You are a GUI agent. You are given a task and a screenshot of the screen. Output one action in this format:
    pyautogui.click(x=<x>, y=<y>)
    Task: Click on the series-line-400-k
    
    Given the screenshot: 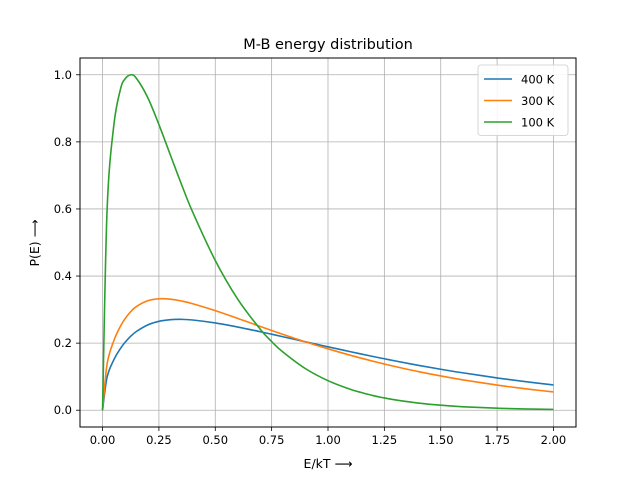 What is the action you would take?
    pyautogui.click(x=327, y=364)
    